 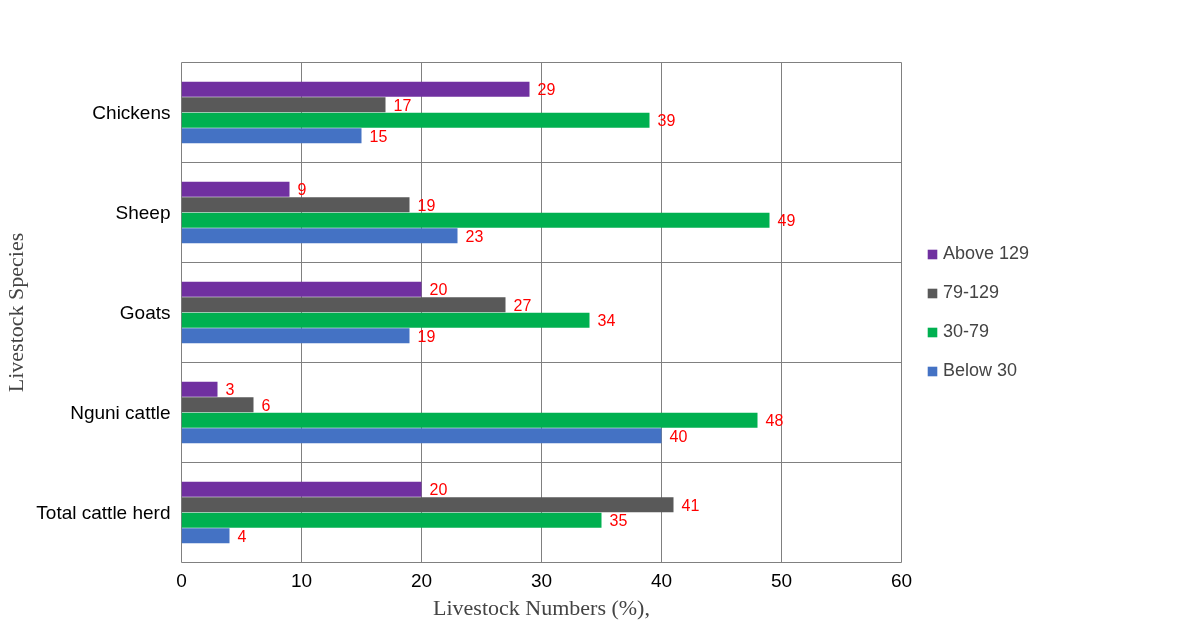 I want to click on x-tick-label: 20, so click(x=421, y=580).